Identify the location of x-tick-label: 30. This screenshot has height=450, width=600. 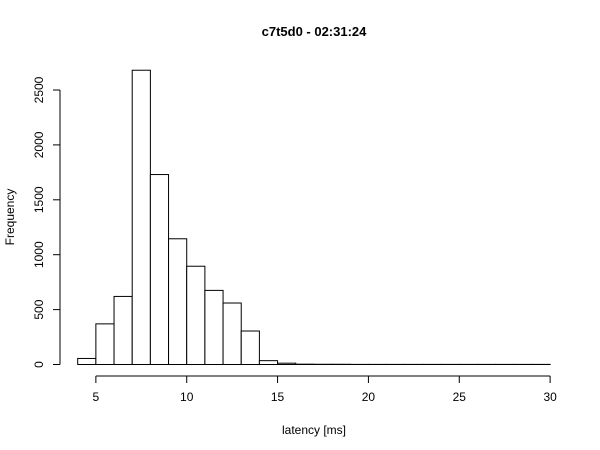
(550, 397).